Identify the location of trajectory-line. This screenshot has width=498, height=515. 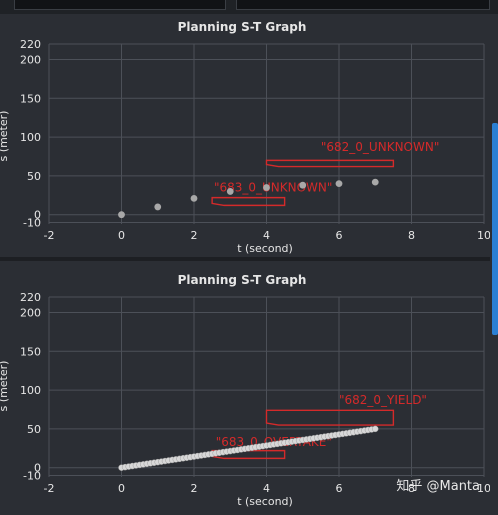
(248, 448).